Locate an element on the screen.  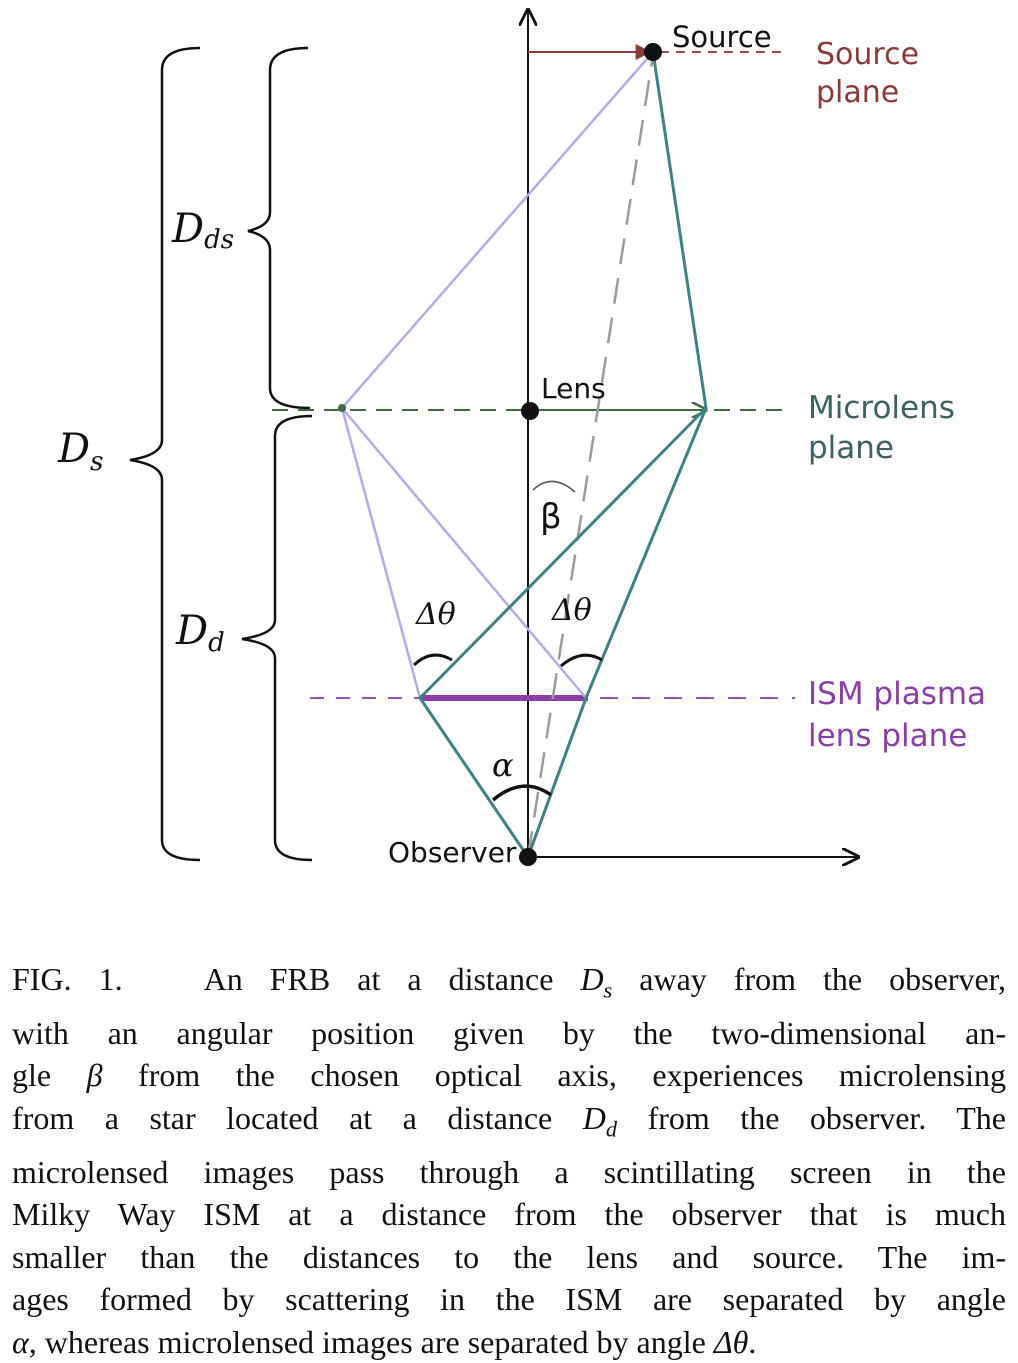
lens-label: Lens is located at coordinates (573, 388).